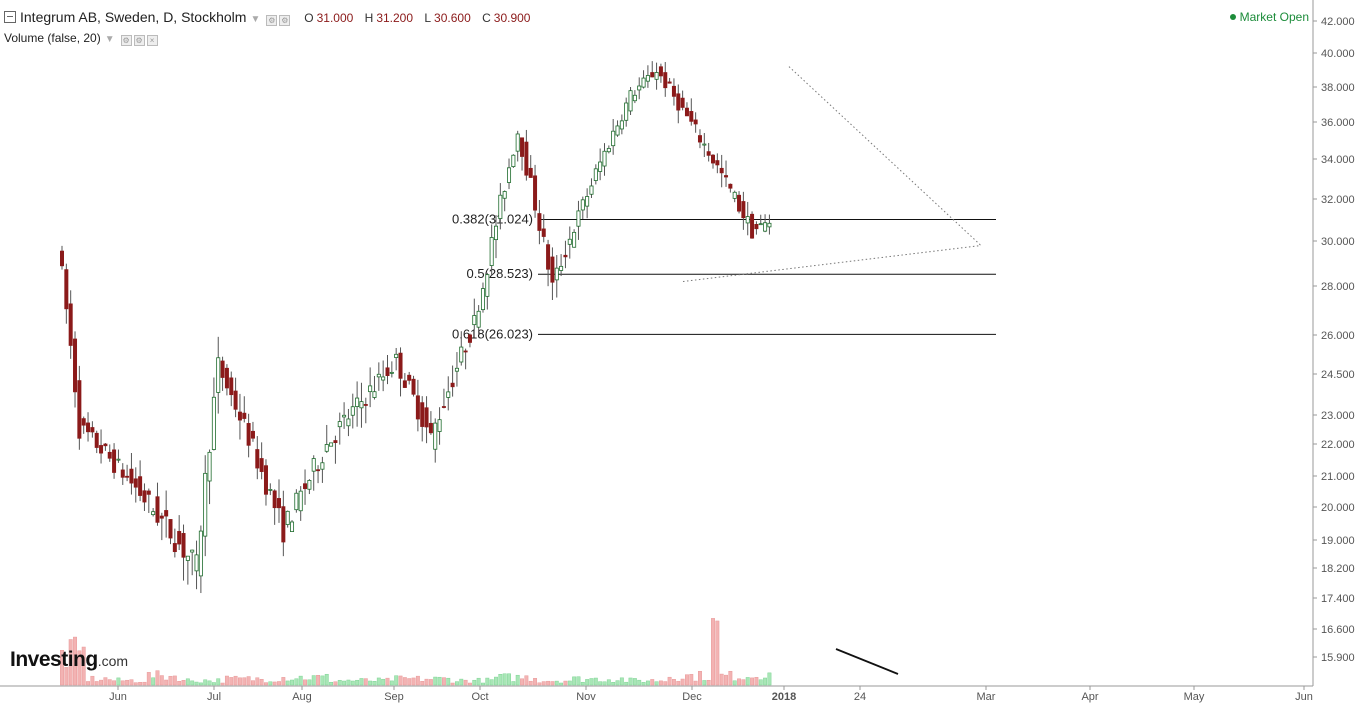  What do you see at coordinates (885, 156) in the screenshot?
I see `trendline-upper` at bounding box center [885, 156].